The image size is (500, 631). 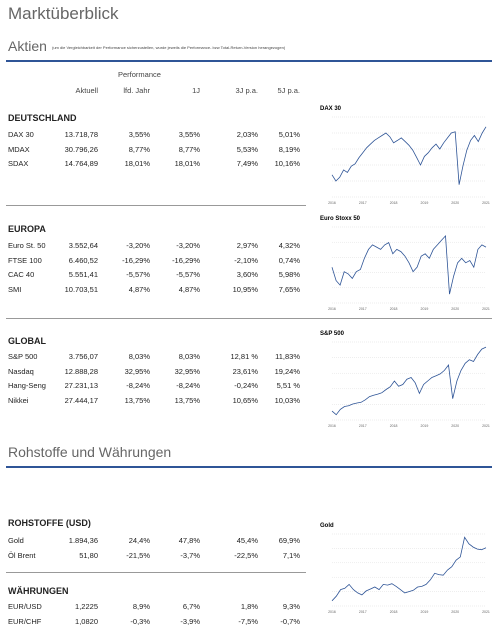 What do you see at coordinates (246, 260) in the screenshot?
I see `cell: -2,10%` at bounding box center [246, 260].